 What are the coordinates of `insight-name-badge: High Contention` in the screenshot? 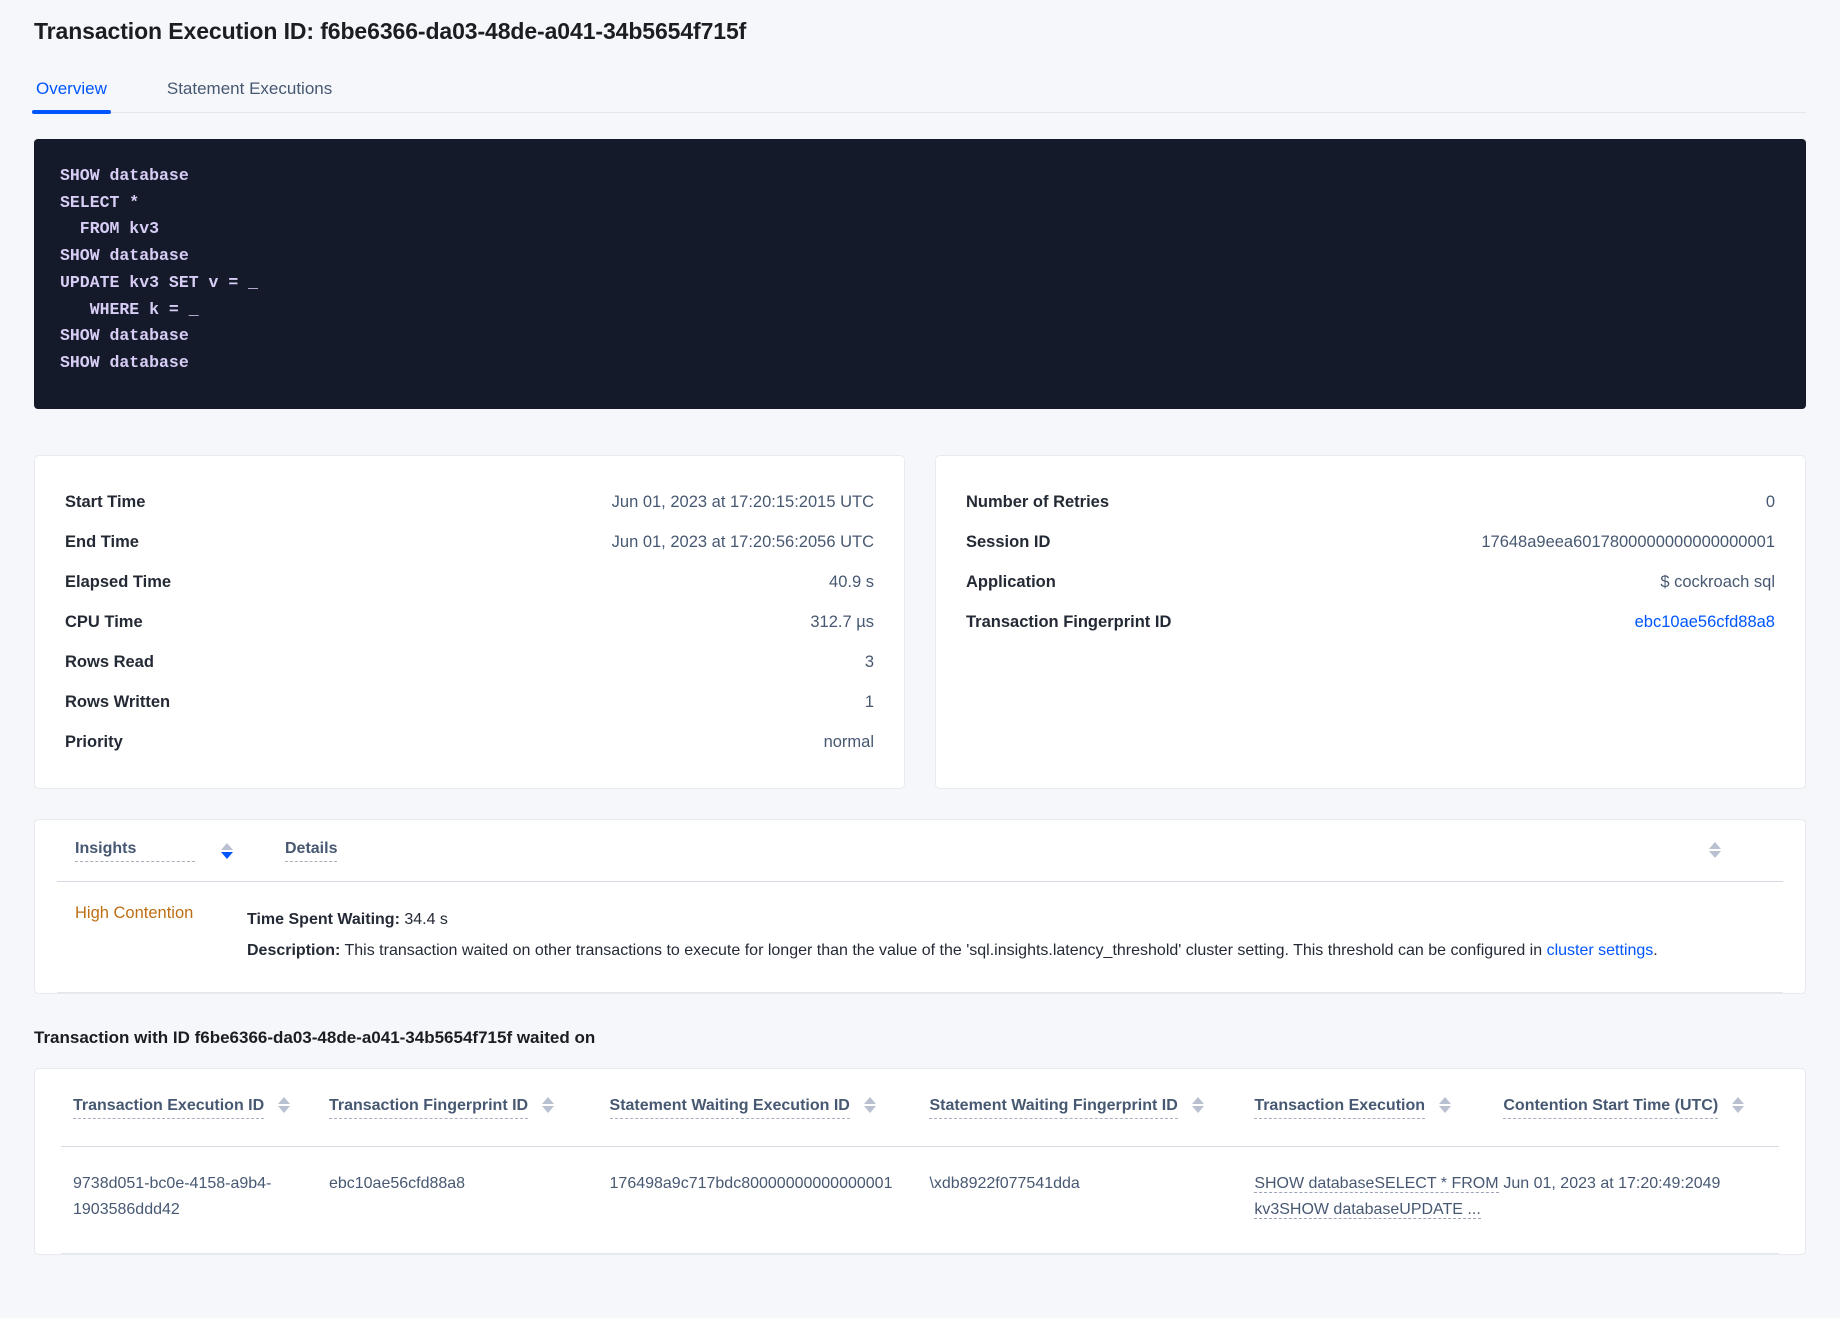 It's located at (134, 913).